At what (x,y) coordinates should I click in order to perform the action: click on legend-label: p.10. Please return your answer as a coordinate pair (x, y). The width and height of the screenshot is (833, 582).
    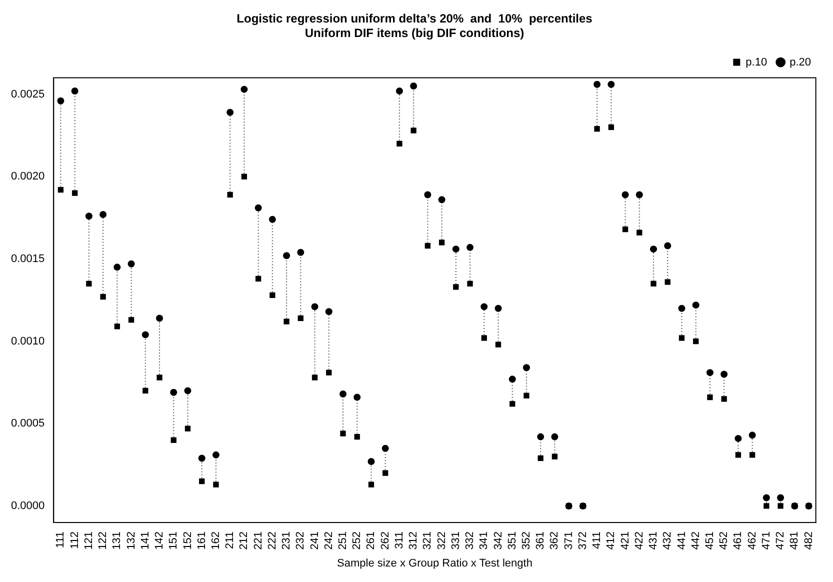
    Looking at the image, I should click on (757, 62).